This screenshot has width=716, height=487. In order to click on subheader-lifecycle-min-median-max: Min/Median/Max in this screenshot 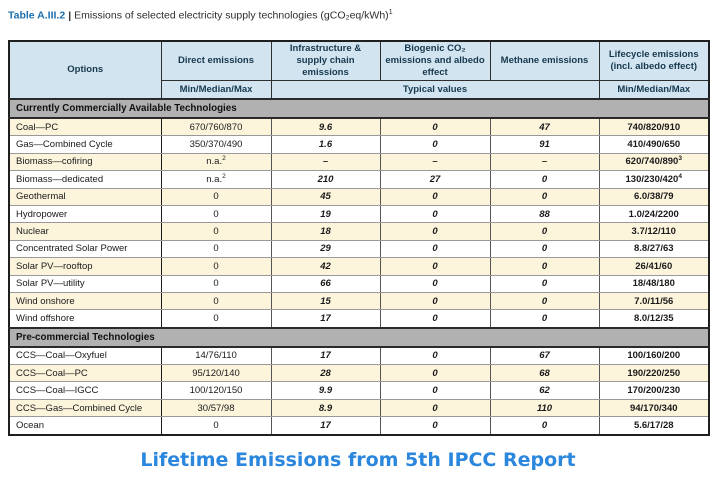, I will do `click(654, 90)`.